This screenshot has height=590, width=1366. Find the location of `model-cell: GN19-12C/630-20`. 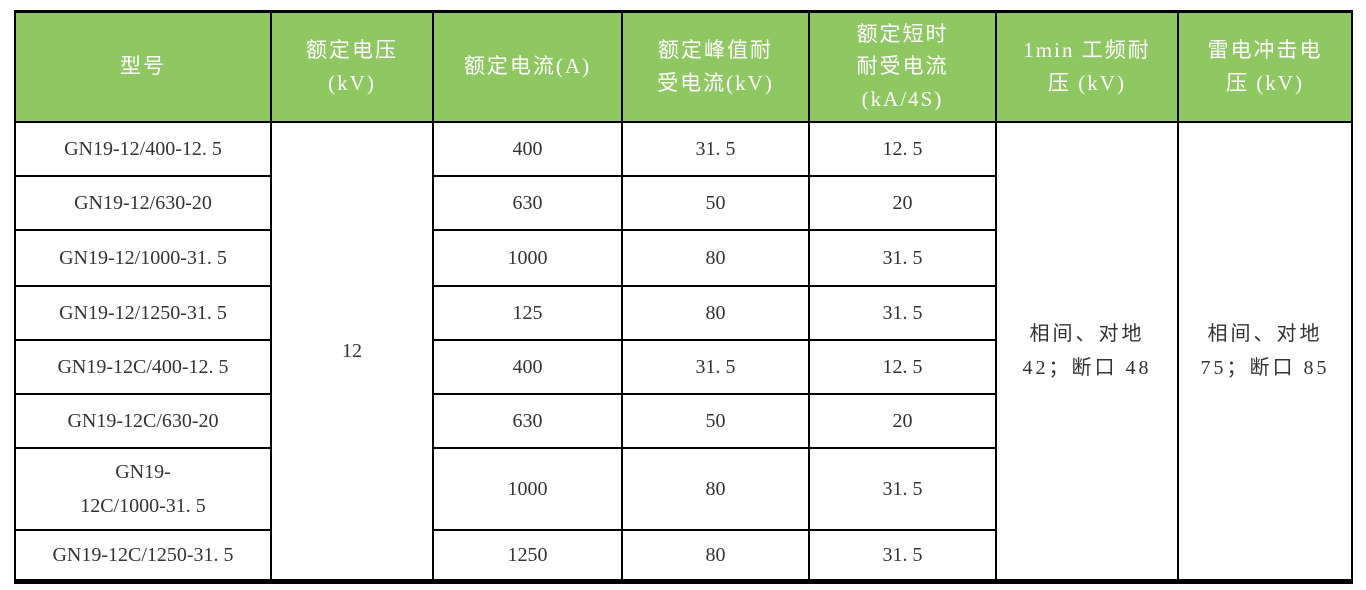

model-cell: GN19-12C/630-20 is located at coordinates (143, 420).